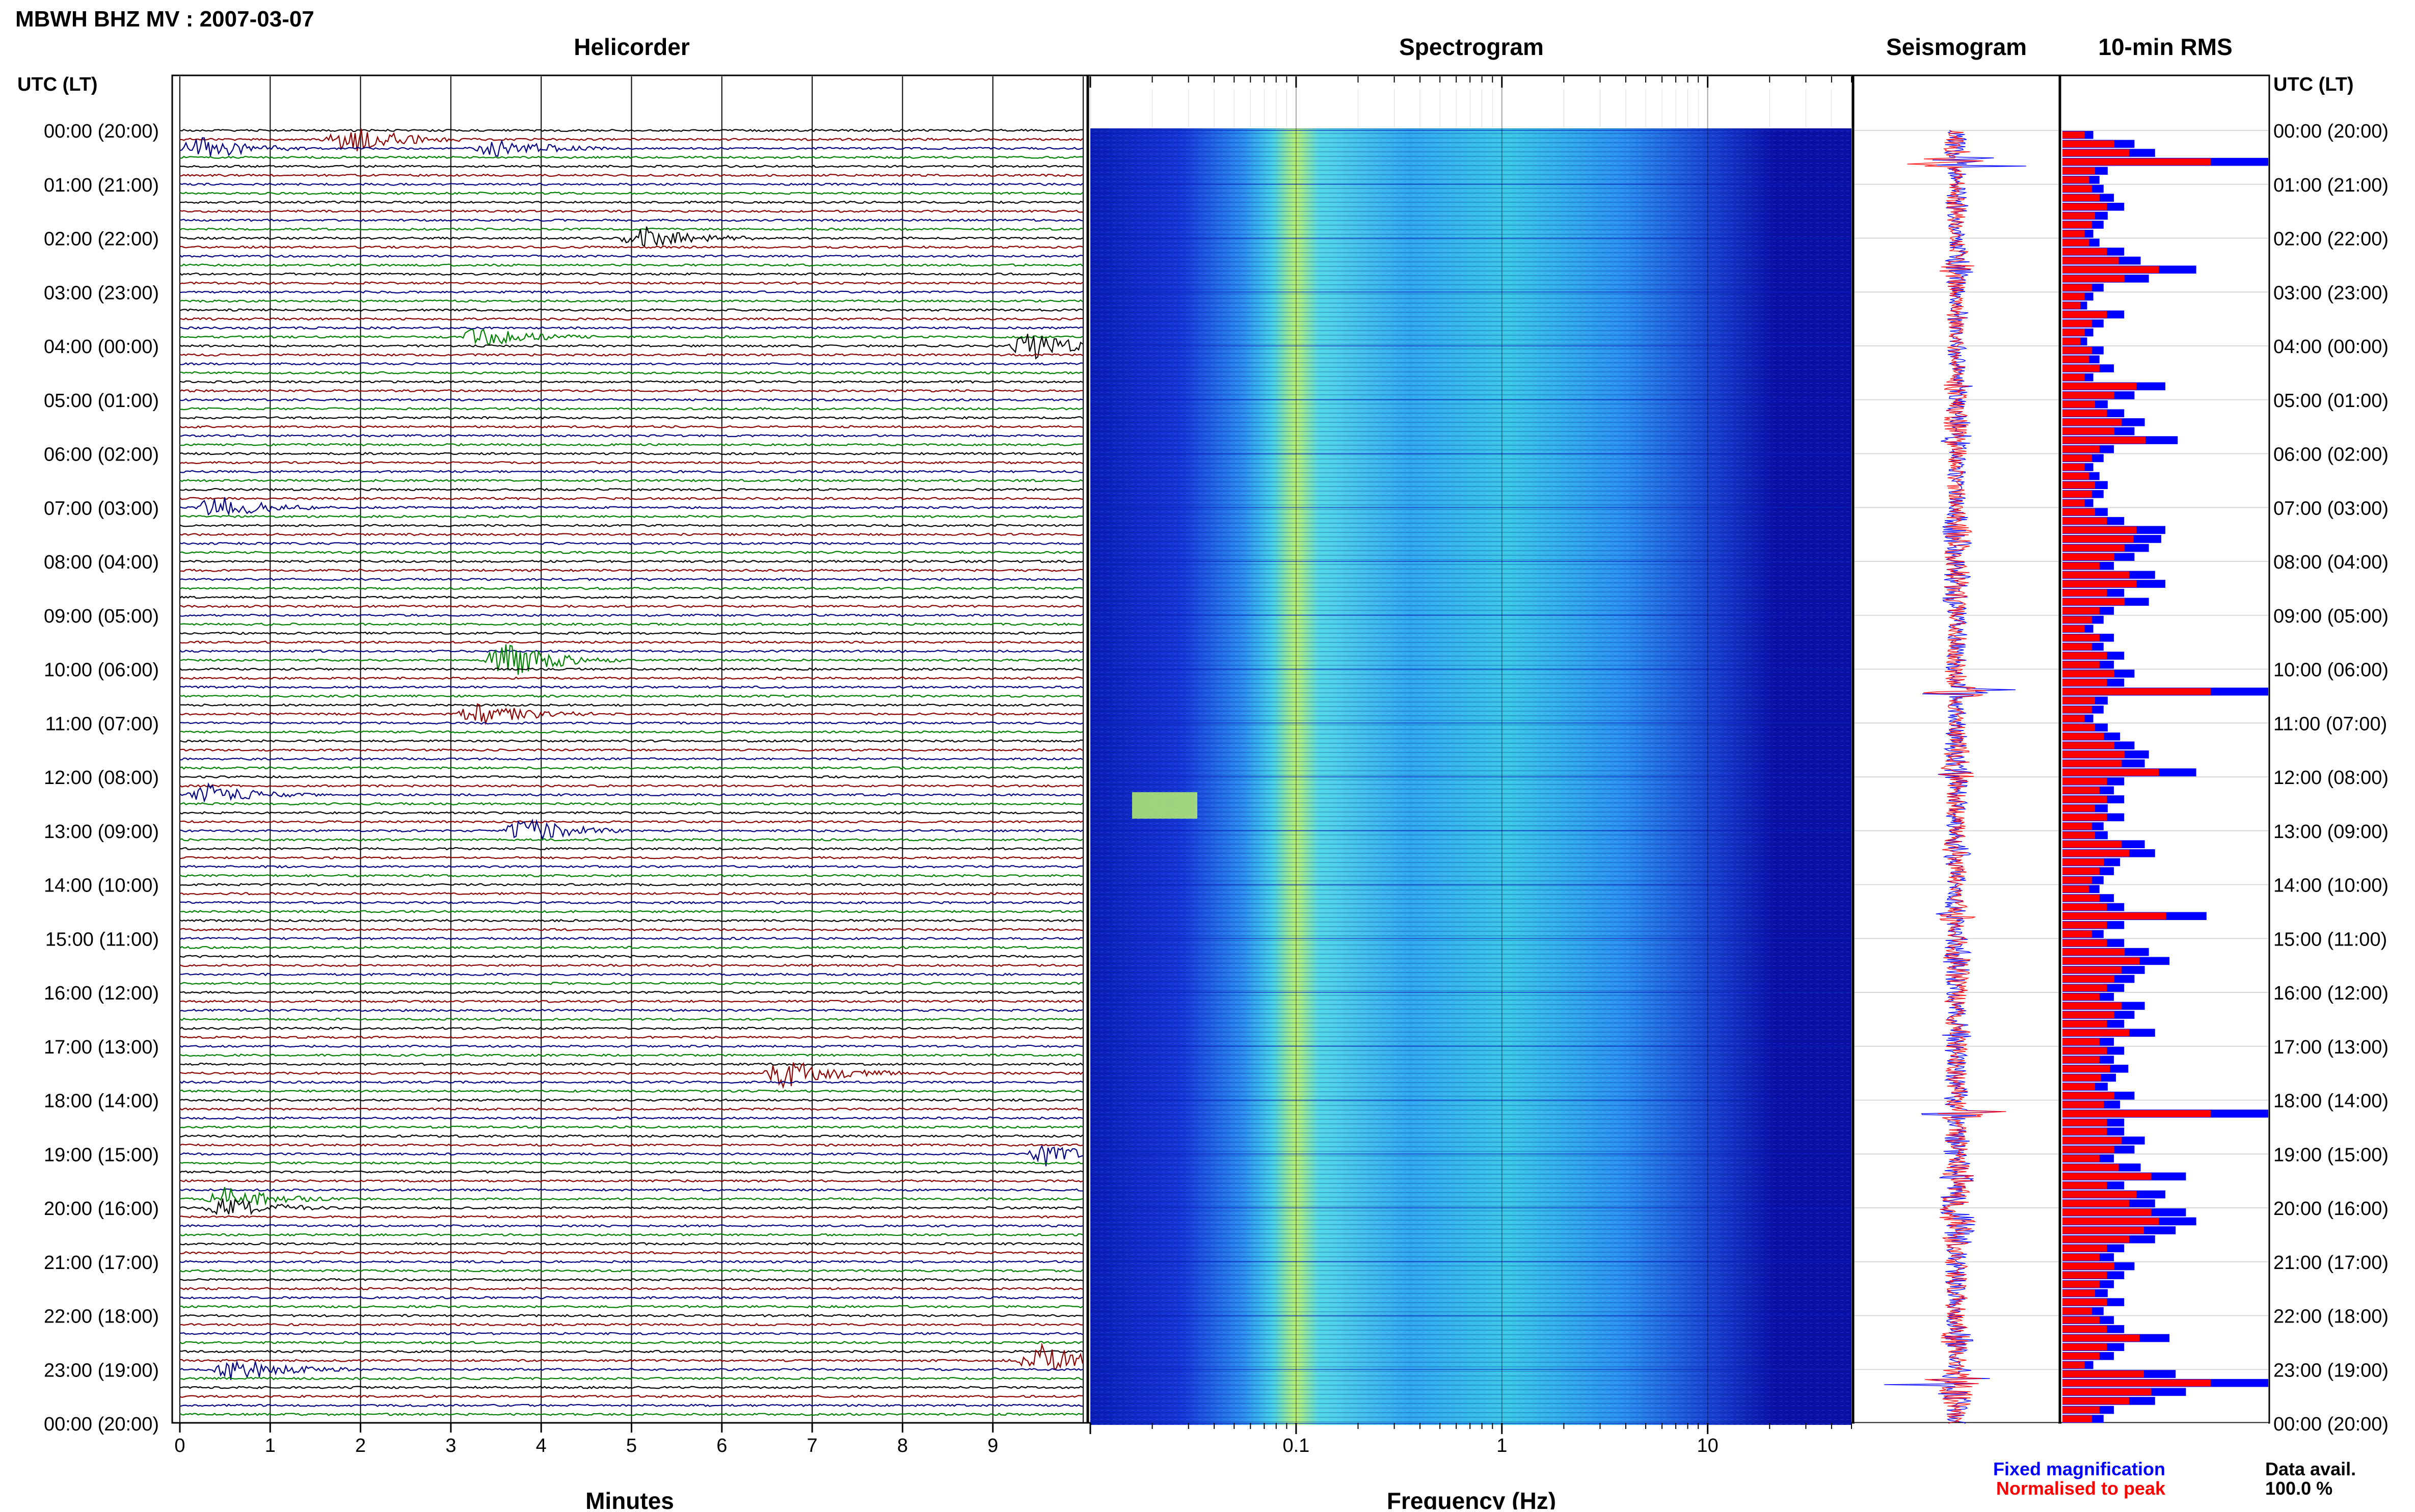 The height and width of the screenshot is (1512, 2415). Describe the element at coordinates (102, 939) in the screenshot. I see `time-label-left: 15:00 (11:00)` at that location.